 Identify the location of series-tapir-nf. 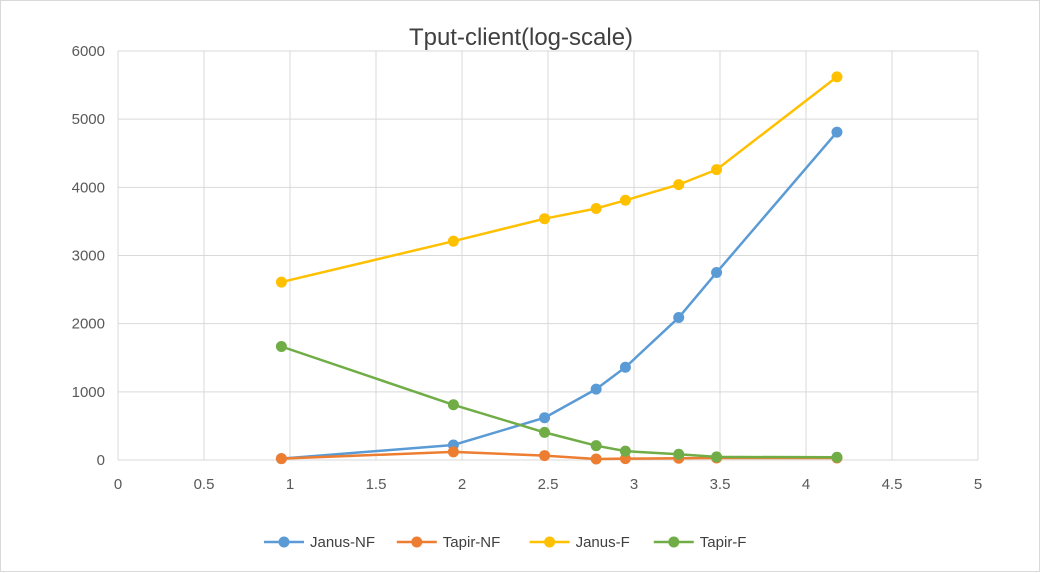
(559, 455).